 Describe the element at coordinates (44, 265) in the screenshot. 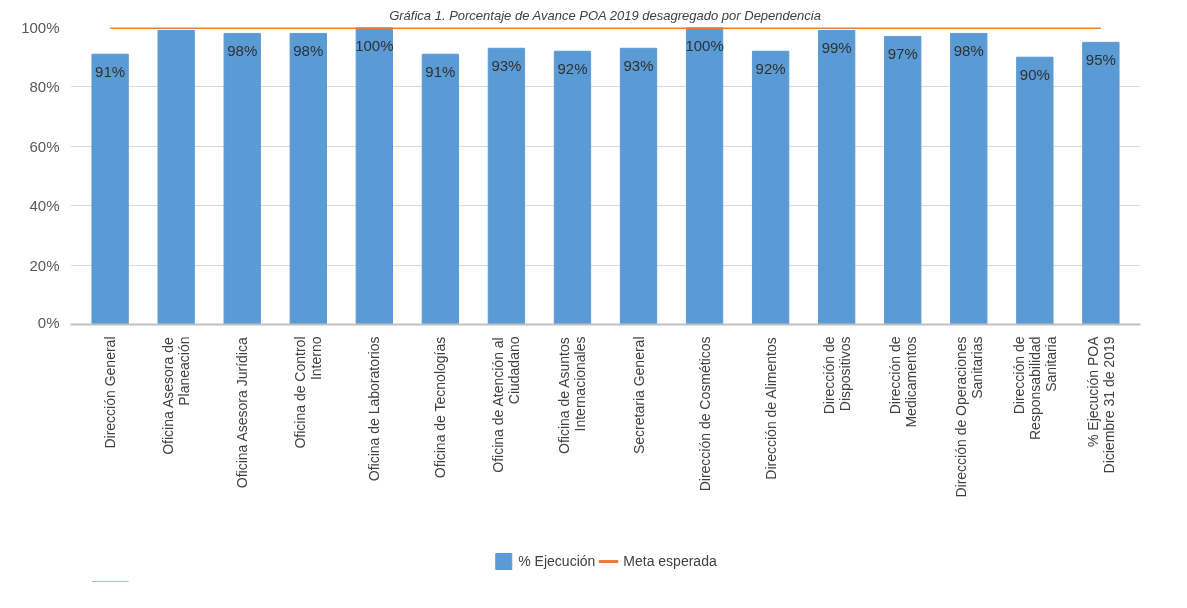

I see `y-tick-label: 20%` at that location.